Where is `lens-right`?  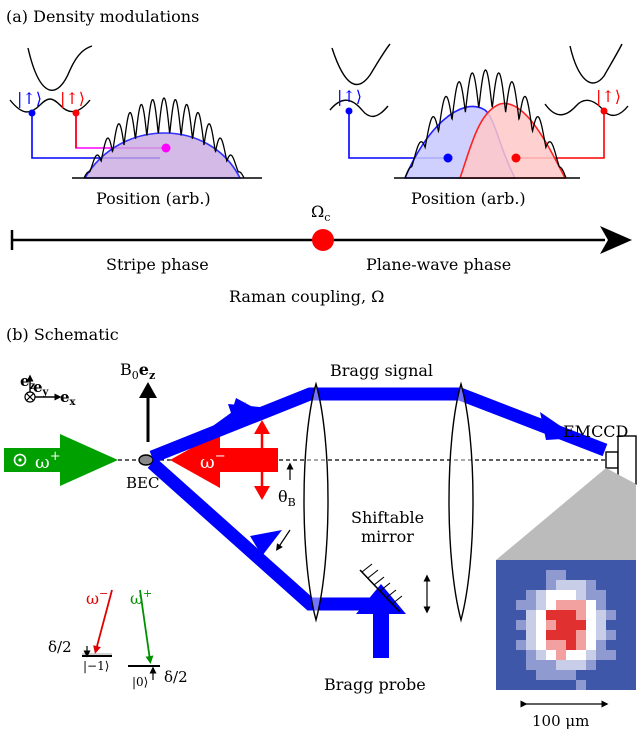 lens-right is located at coordinates (461, 502).